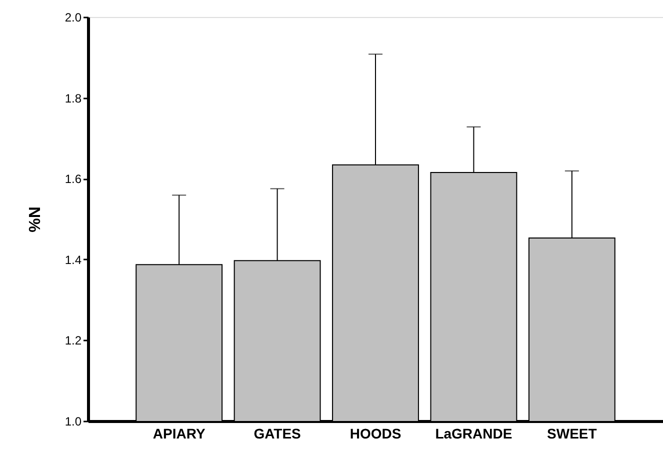 The image size is (663, 458). I want to click on y-tick-label: 1.8, so click(73, 98).